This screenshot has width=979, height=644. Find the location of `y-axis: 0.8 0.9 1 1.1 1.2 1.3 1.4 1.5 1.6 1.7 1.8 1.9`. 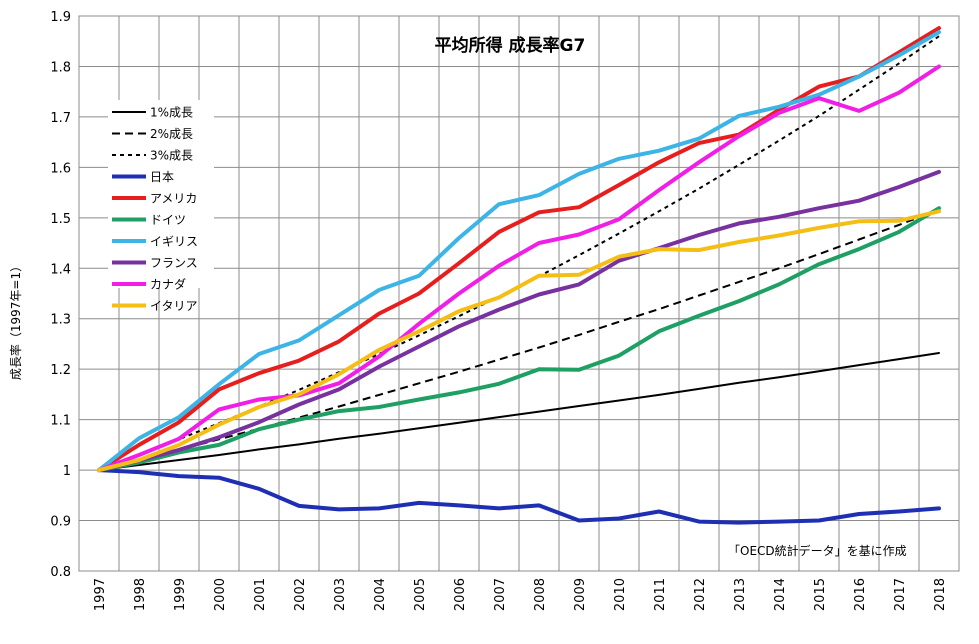

y-axis: 0.8 0.9 1 1.1 1.2 1.3 1.4 1.5 1.6 1.7 1.8 1.9 is located at coordinates (60, 295).